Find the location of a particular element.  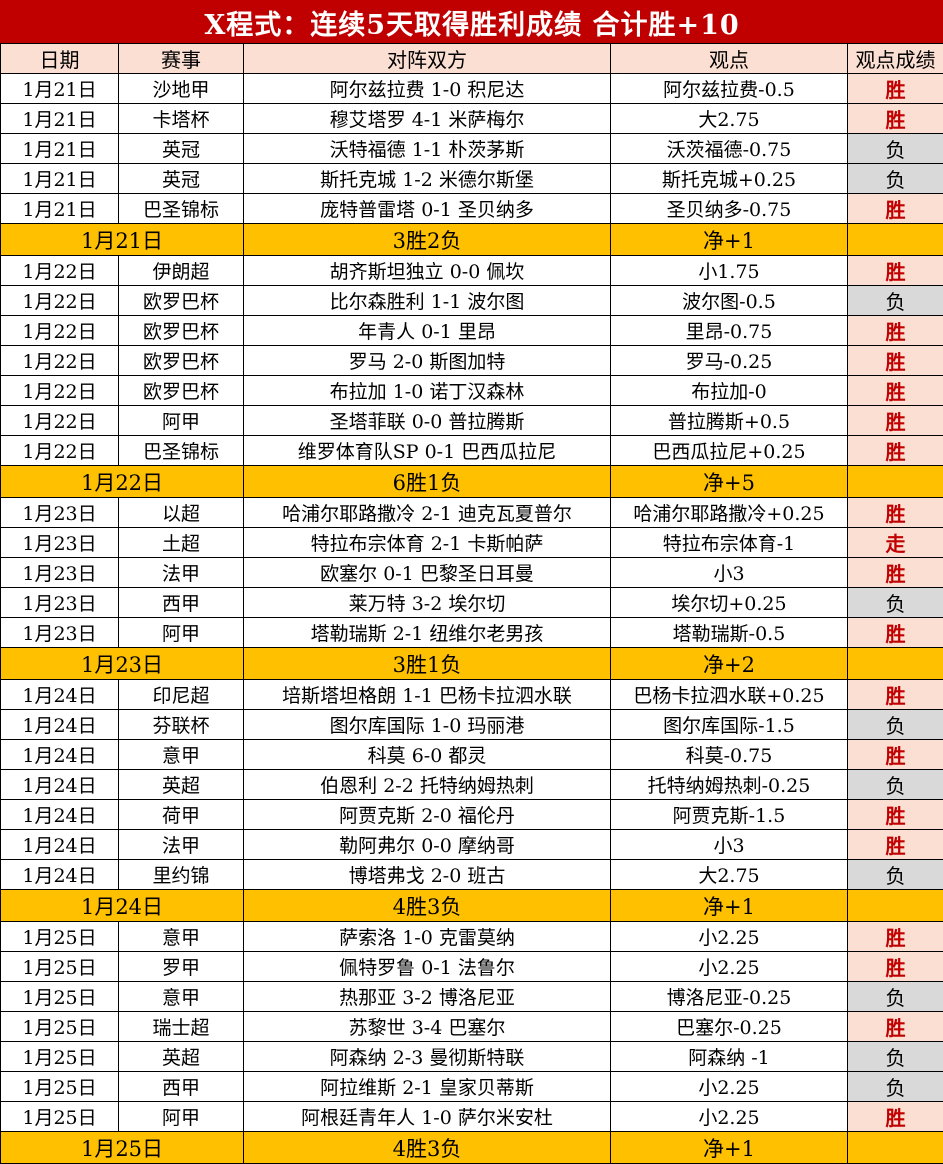

match-cell: 布拉加 1-0 诺丁汉森林 is located at coordinates (427, 391).